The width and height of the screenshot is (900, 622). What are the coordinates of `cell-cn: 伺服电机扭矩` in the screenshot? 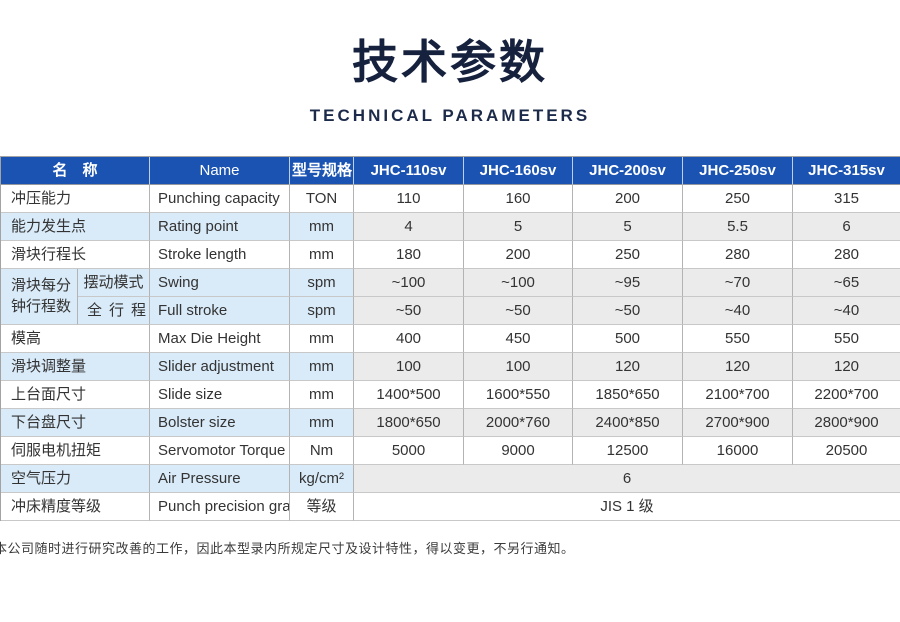 It's located at (76, 451).